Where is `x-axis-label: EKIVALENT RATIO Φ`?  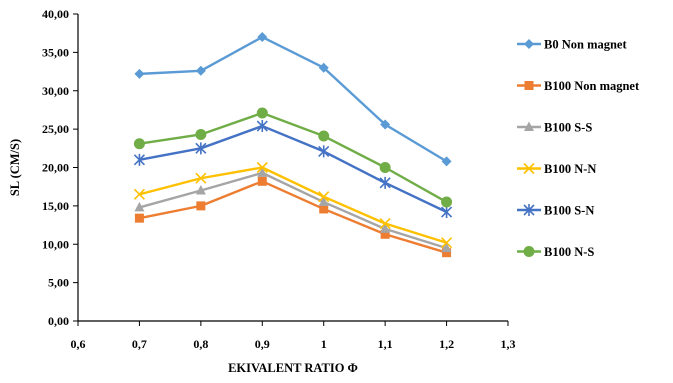 x-axis-label: EKIVALENT RATIO Φ is located at coordinates (293, 368).